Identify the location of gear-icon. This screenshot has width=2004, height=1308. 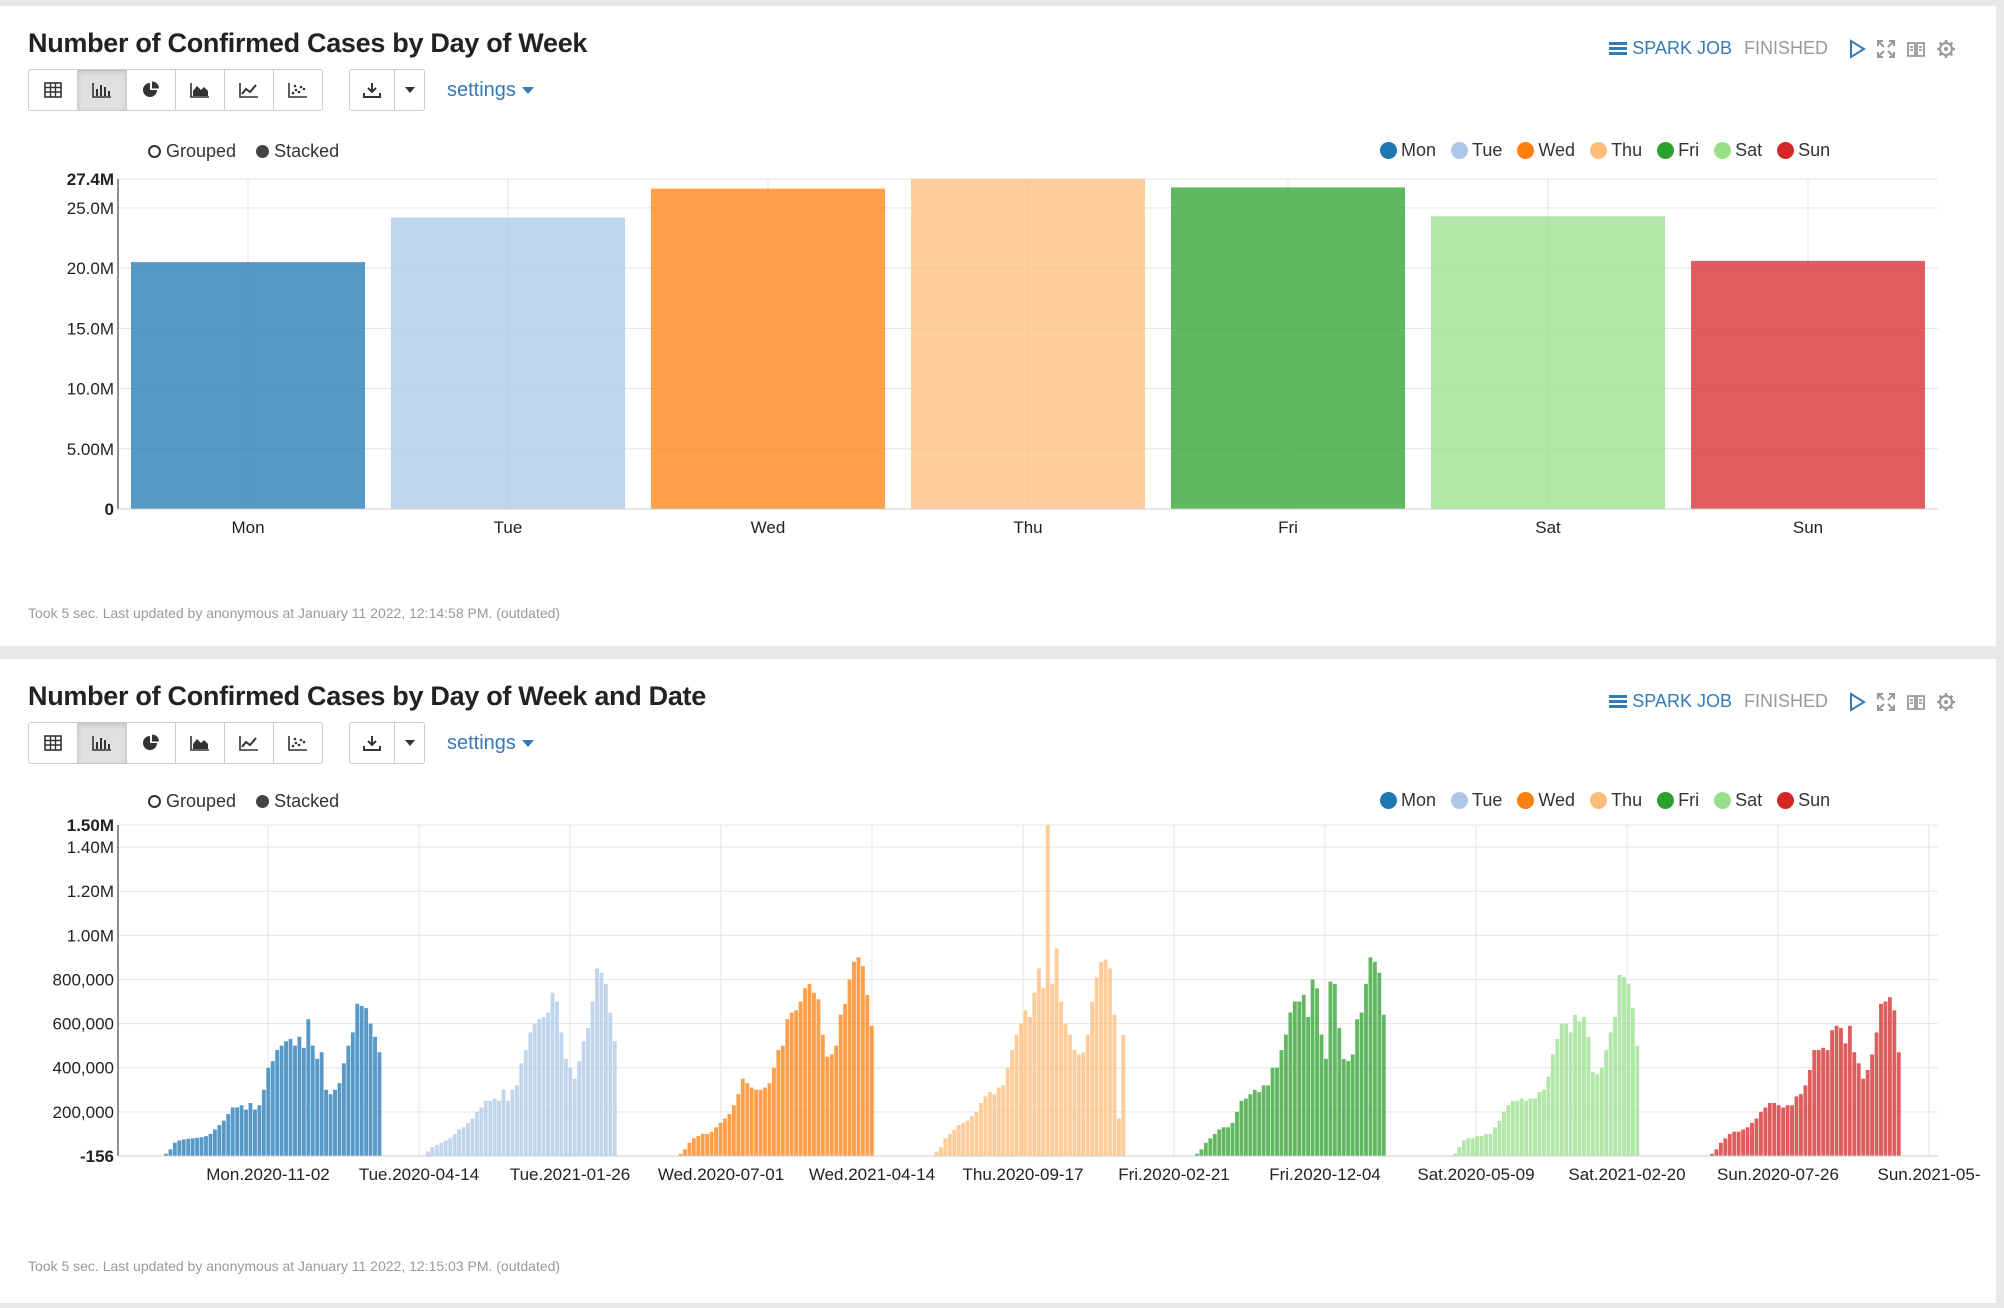
(1946, 702).